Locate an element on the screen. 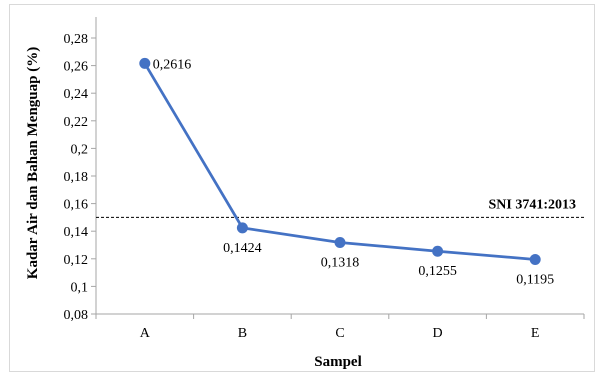 Image resolution: width=603 pixels, height=378 pixels. x-tick-label: A is located at coordinates (145, 333).